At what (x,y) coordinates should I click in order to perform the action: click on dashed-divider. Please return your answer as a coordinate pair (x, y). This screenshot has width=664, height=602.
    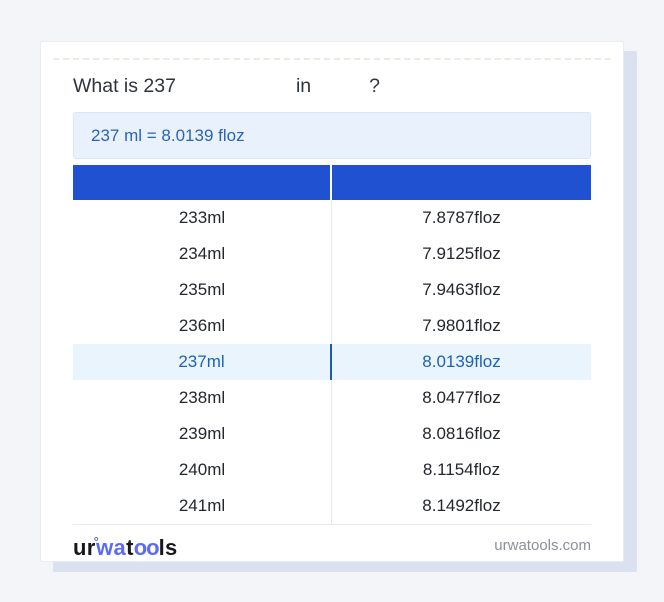
    Looking at the image, I should click on (332, 59).